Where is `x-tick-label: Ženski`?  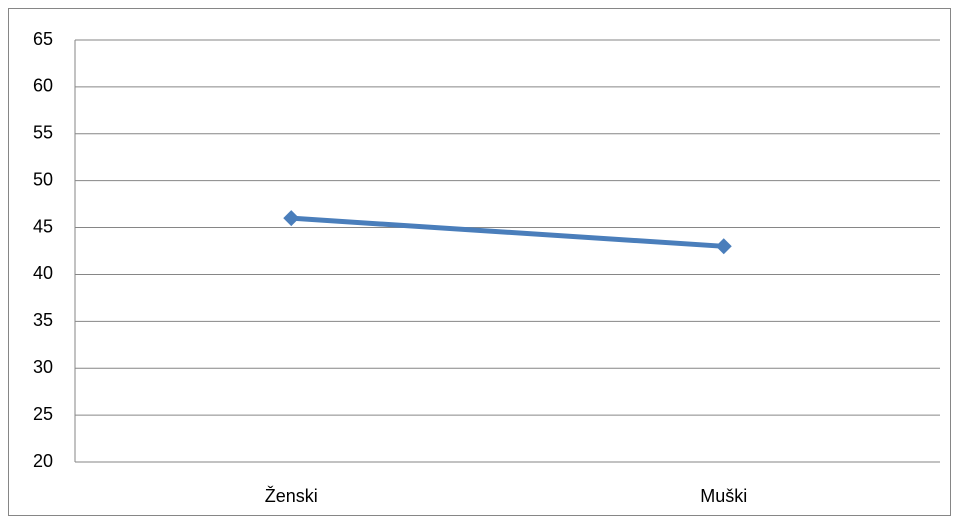
x-tick-label: Ženski is located at coordinates (291, 496).